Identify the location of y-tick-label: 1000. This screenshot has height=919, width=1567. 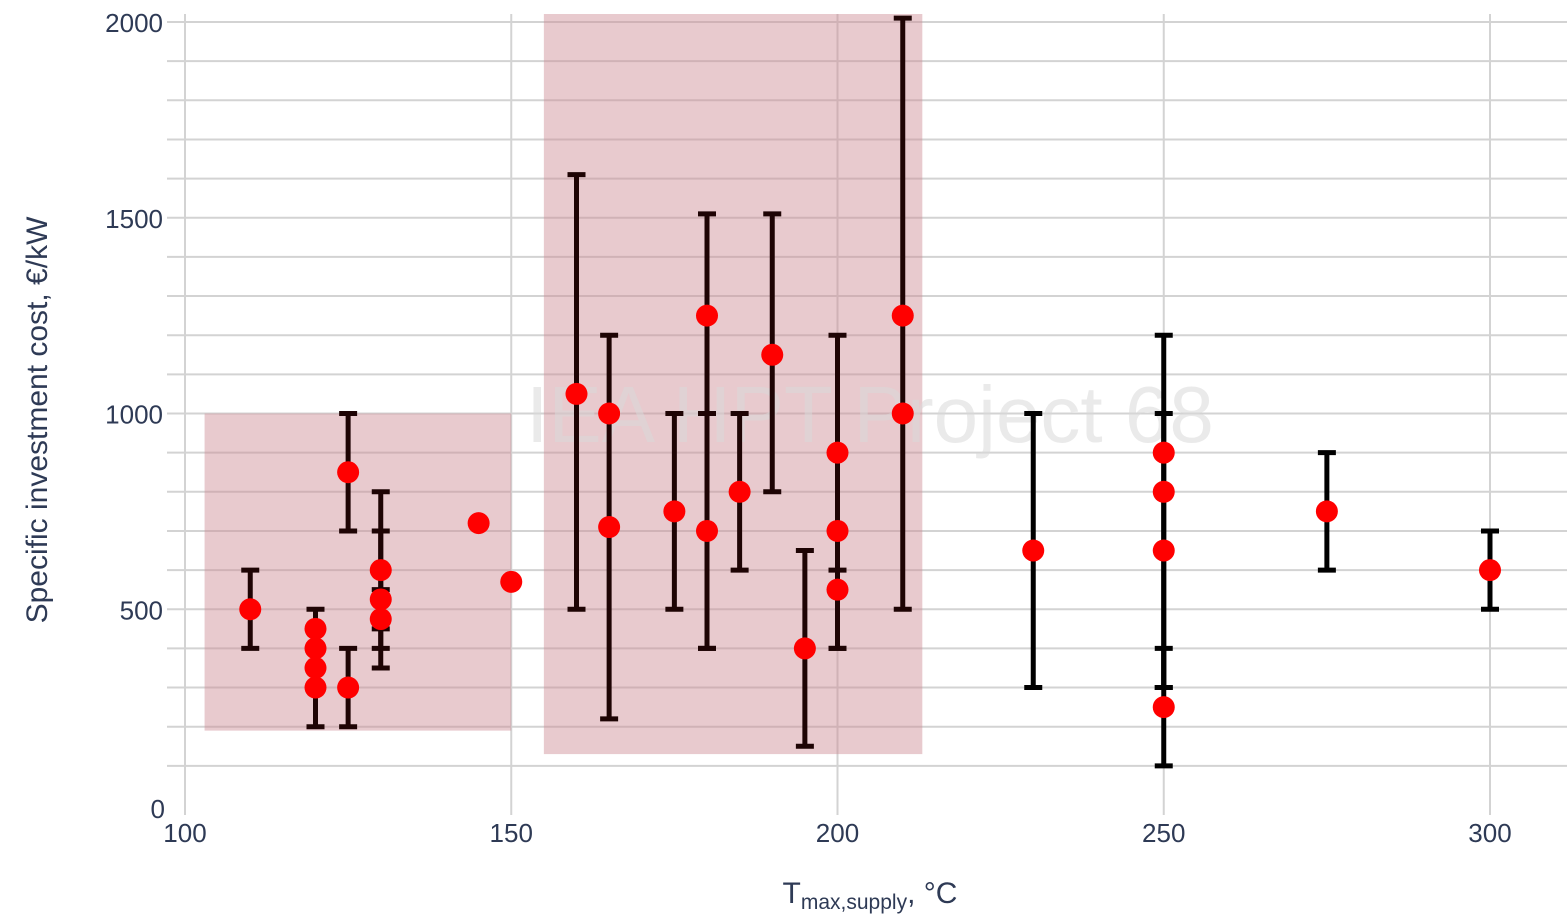
(134, 415).